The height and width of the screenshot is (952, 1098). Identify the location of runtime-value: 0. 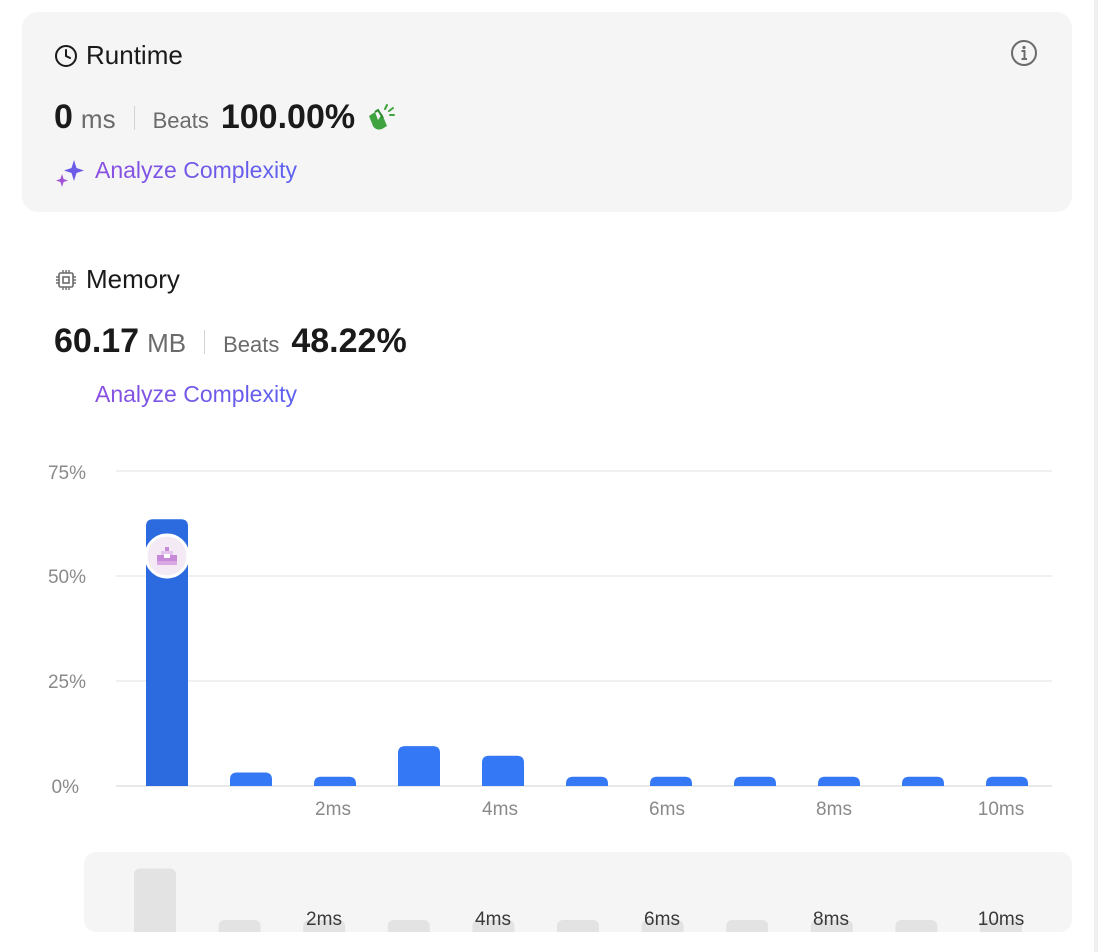
(63, 117).